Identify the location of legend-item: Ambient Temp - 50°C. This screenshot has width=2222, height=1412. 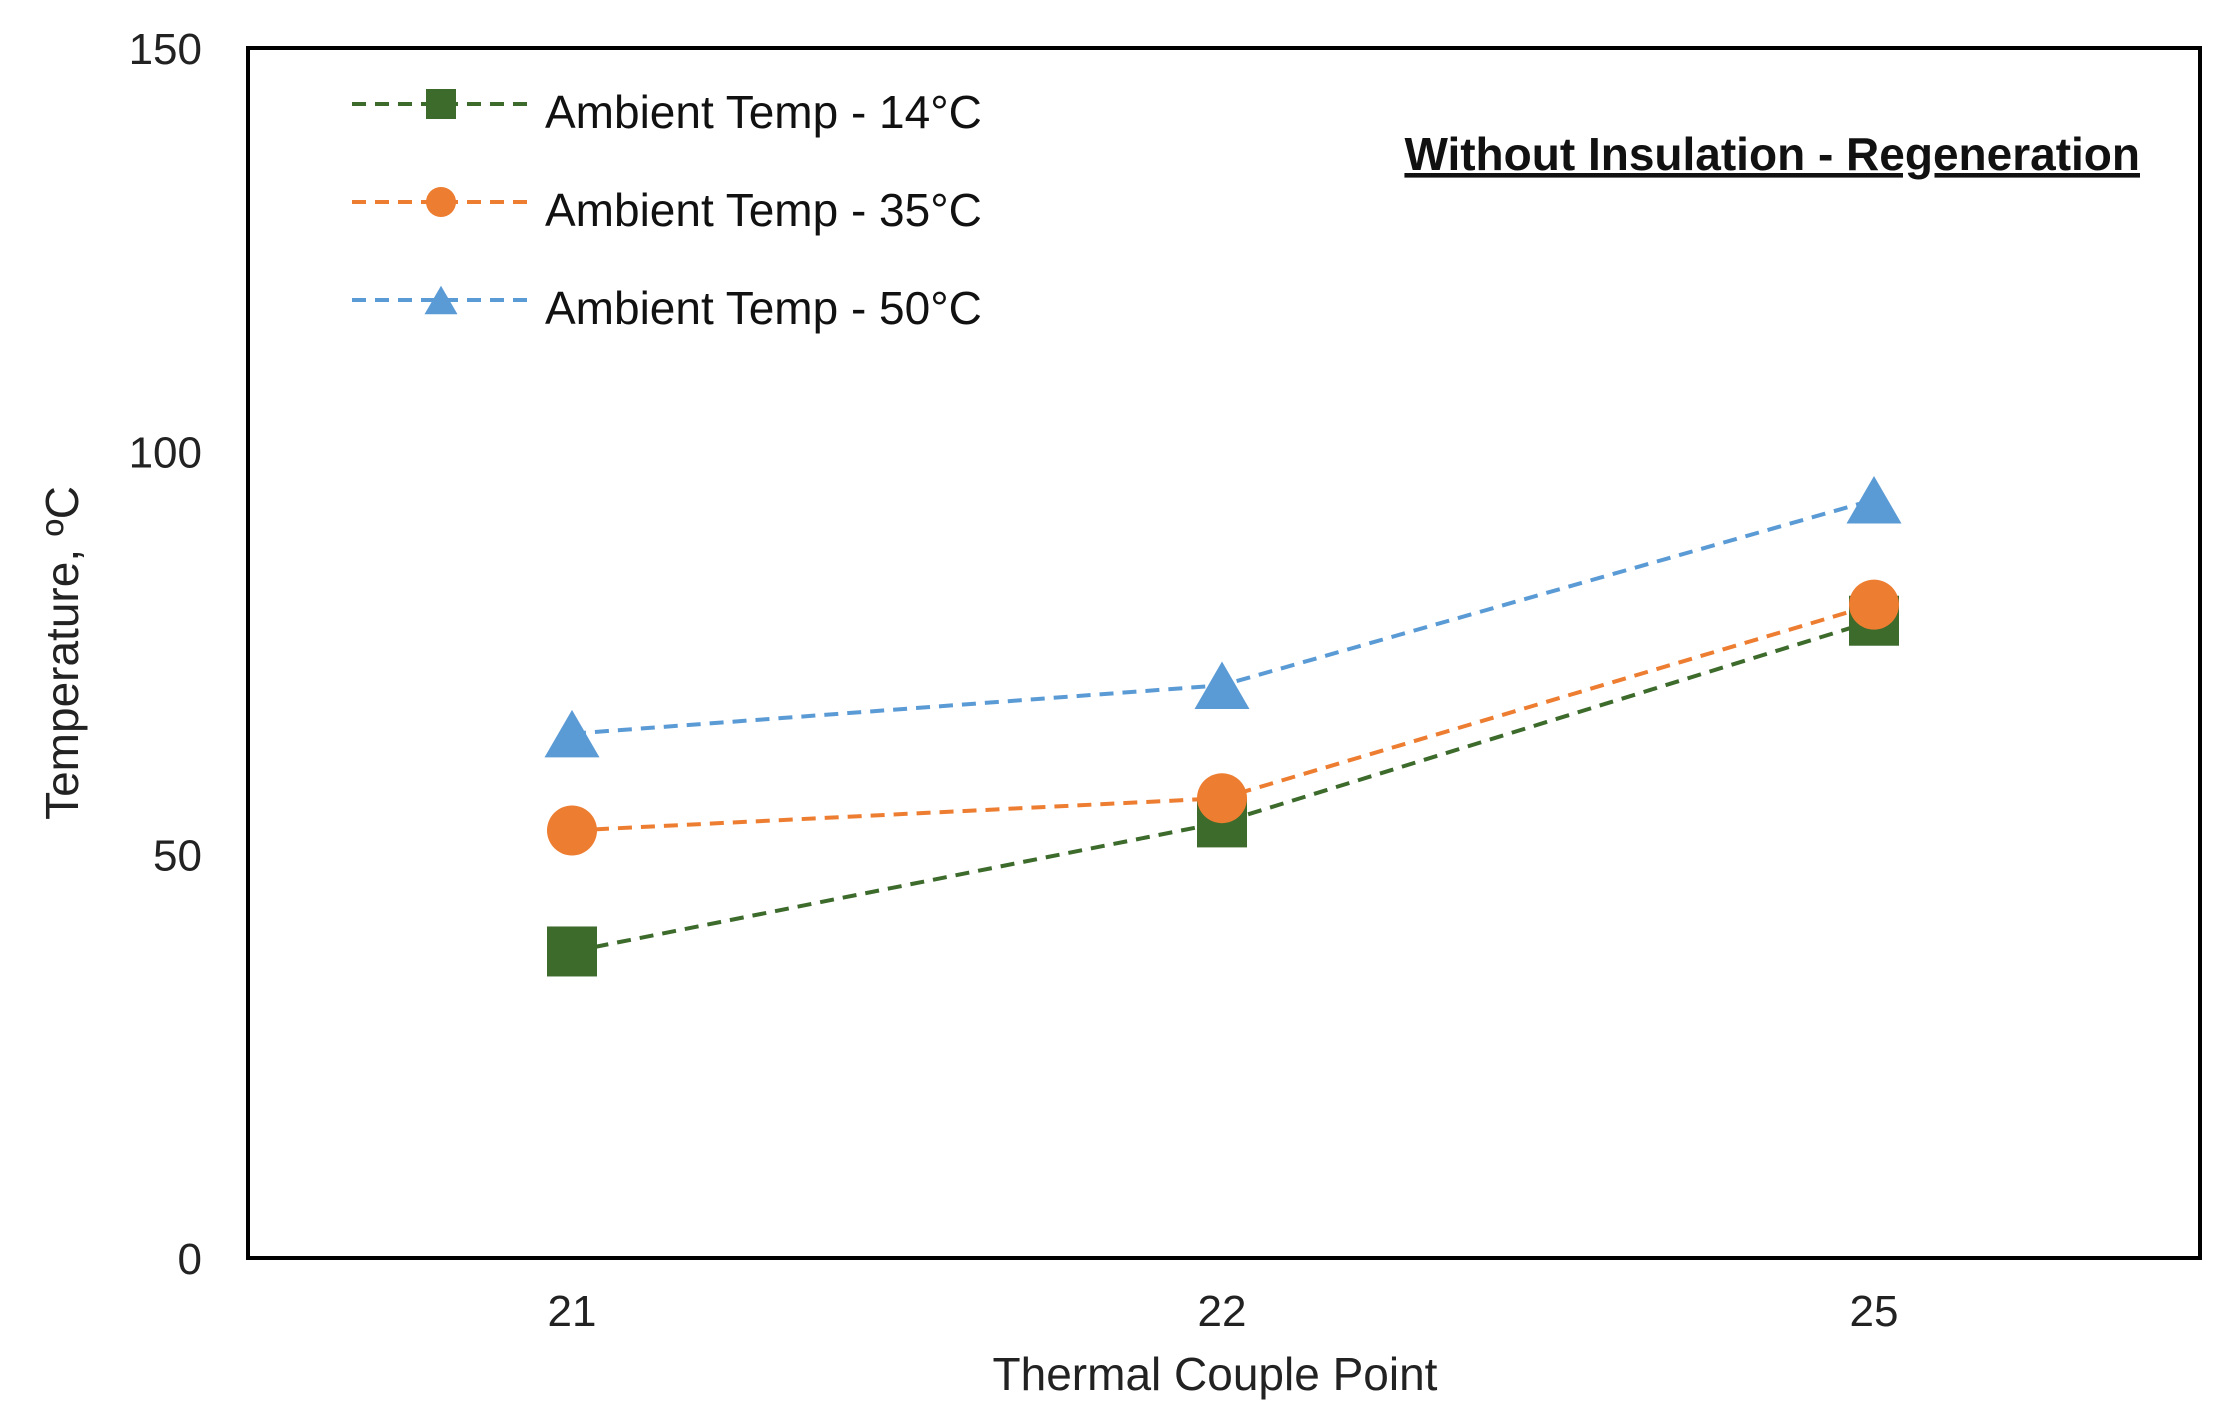
(667, 308).